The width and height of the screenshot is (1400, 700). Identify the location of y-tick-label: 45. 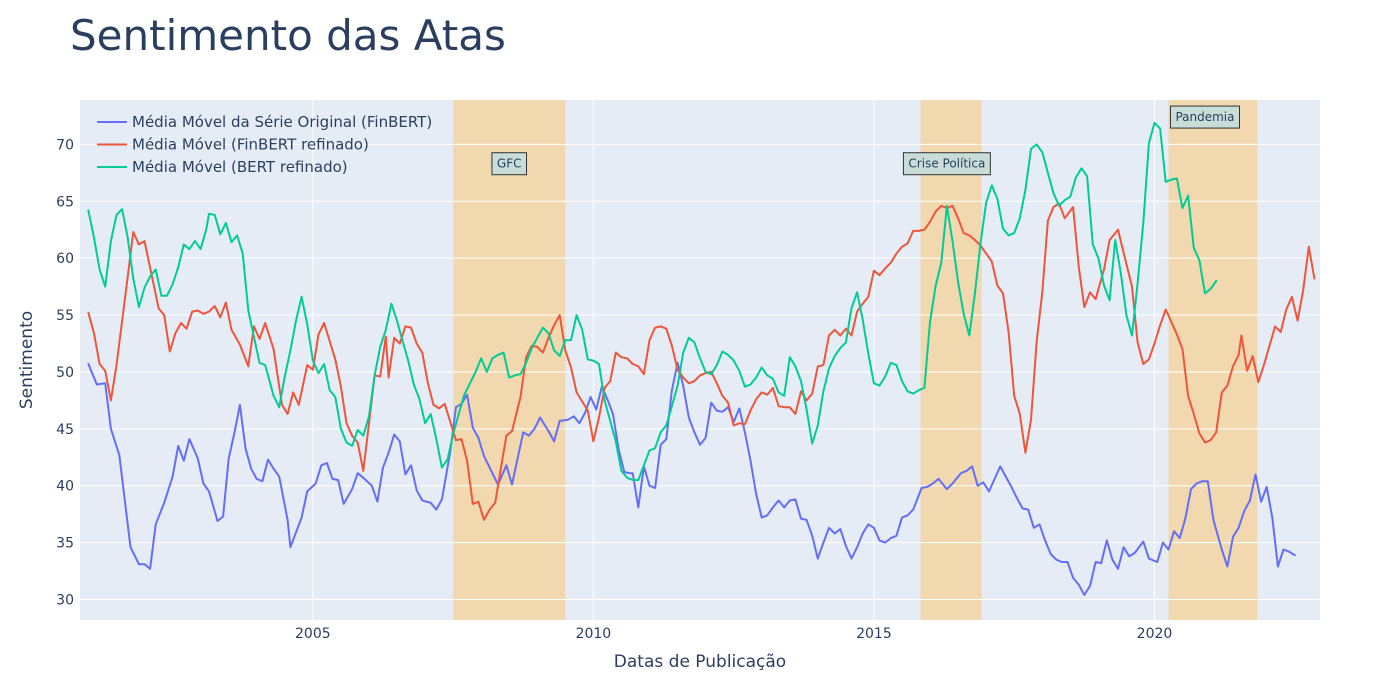
(65, 430).